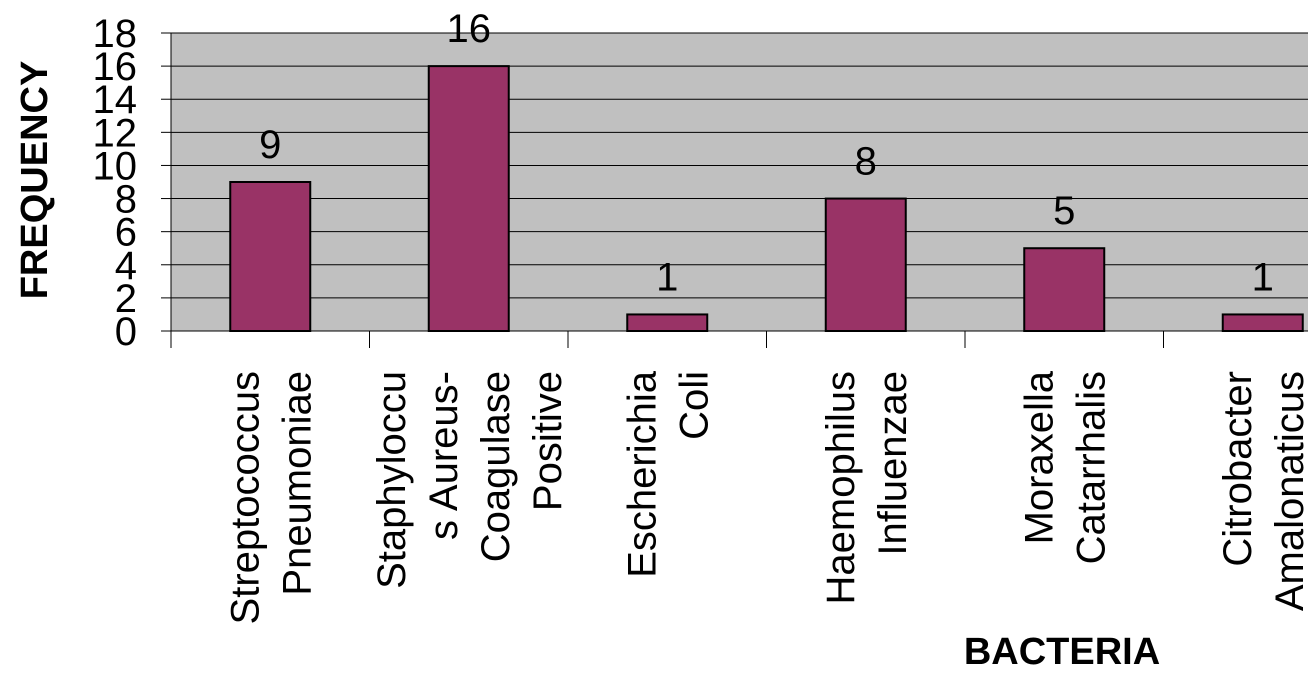  What do you see at coordinates (126, 266) in the screenshot?
I see `y-tick-label: 4` at bounding box center [126, 266].